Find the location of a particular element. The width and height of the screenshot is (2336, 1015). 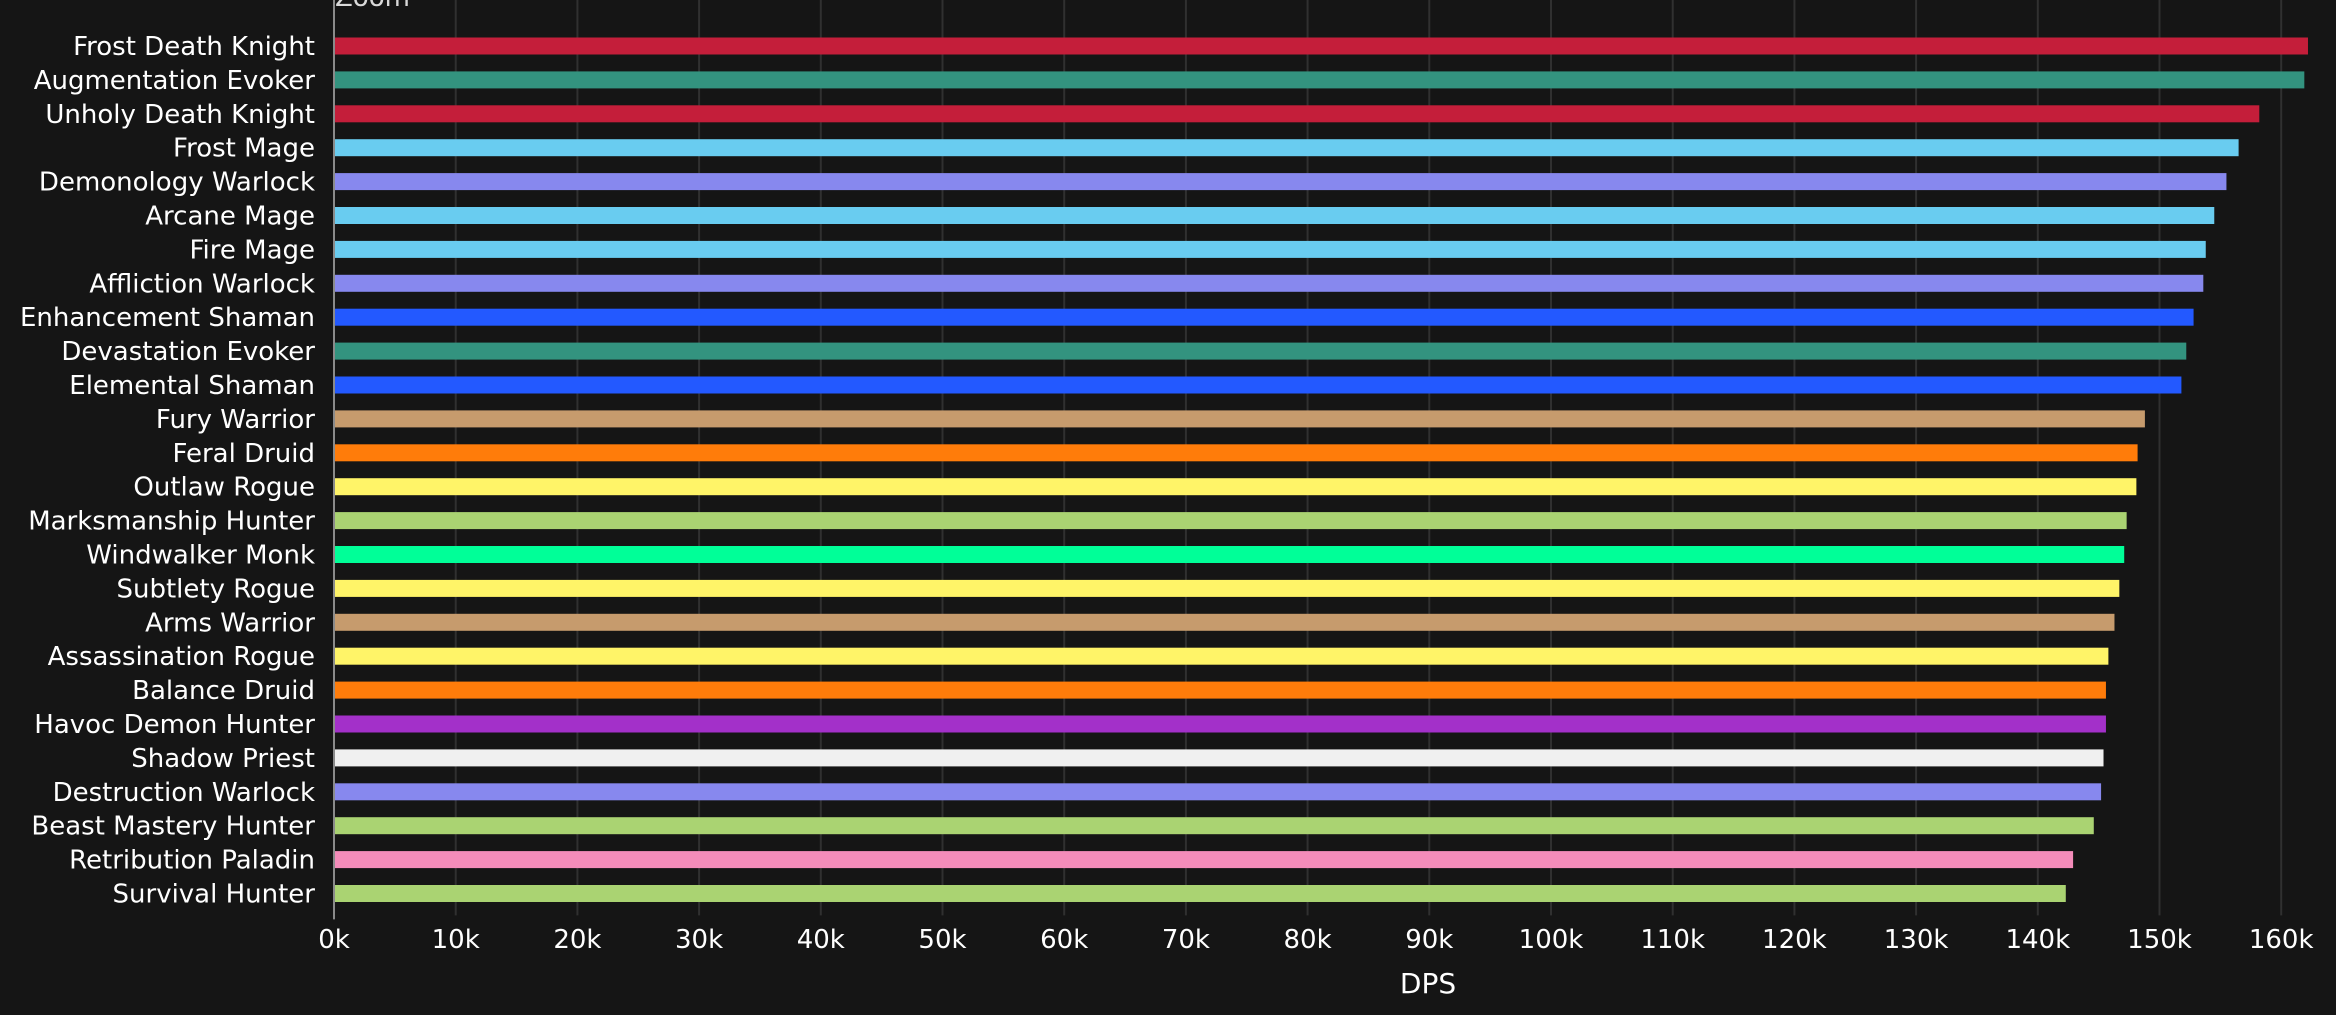

category-label: Arms Warrior is located at coordinates (230, 623).